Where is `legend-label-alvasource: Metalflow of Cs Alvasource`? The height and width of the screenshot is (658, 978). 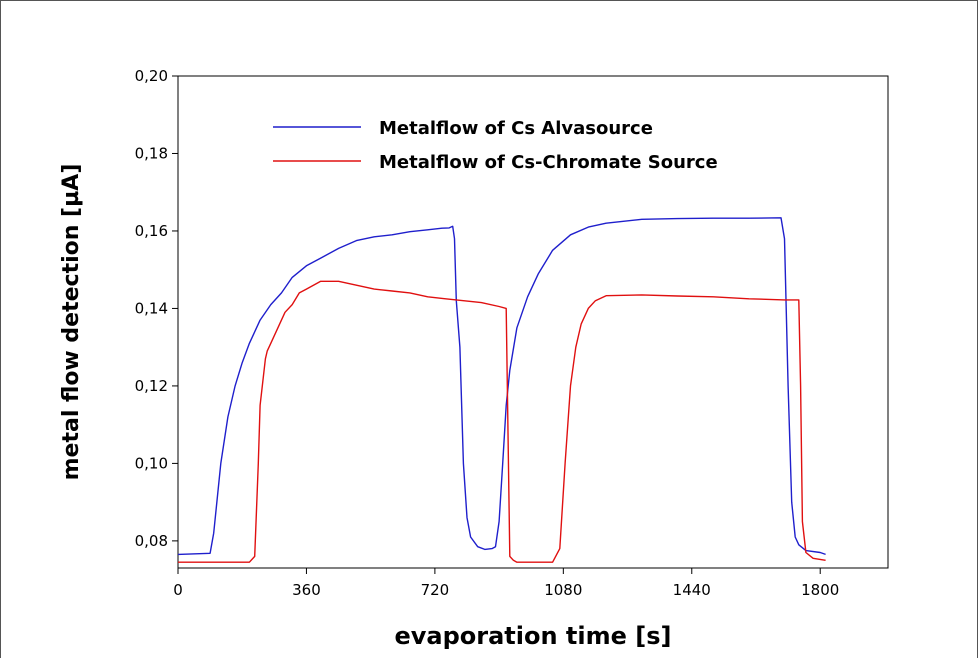
legend-label-alvasource: Metalflow of Cs Alvasource is located at coordinates (516, 128).